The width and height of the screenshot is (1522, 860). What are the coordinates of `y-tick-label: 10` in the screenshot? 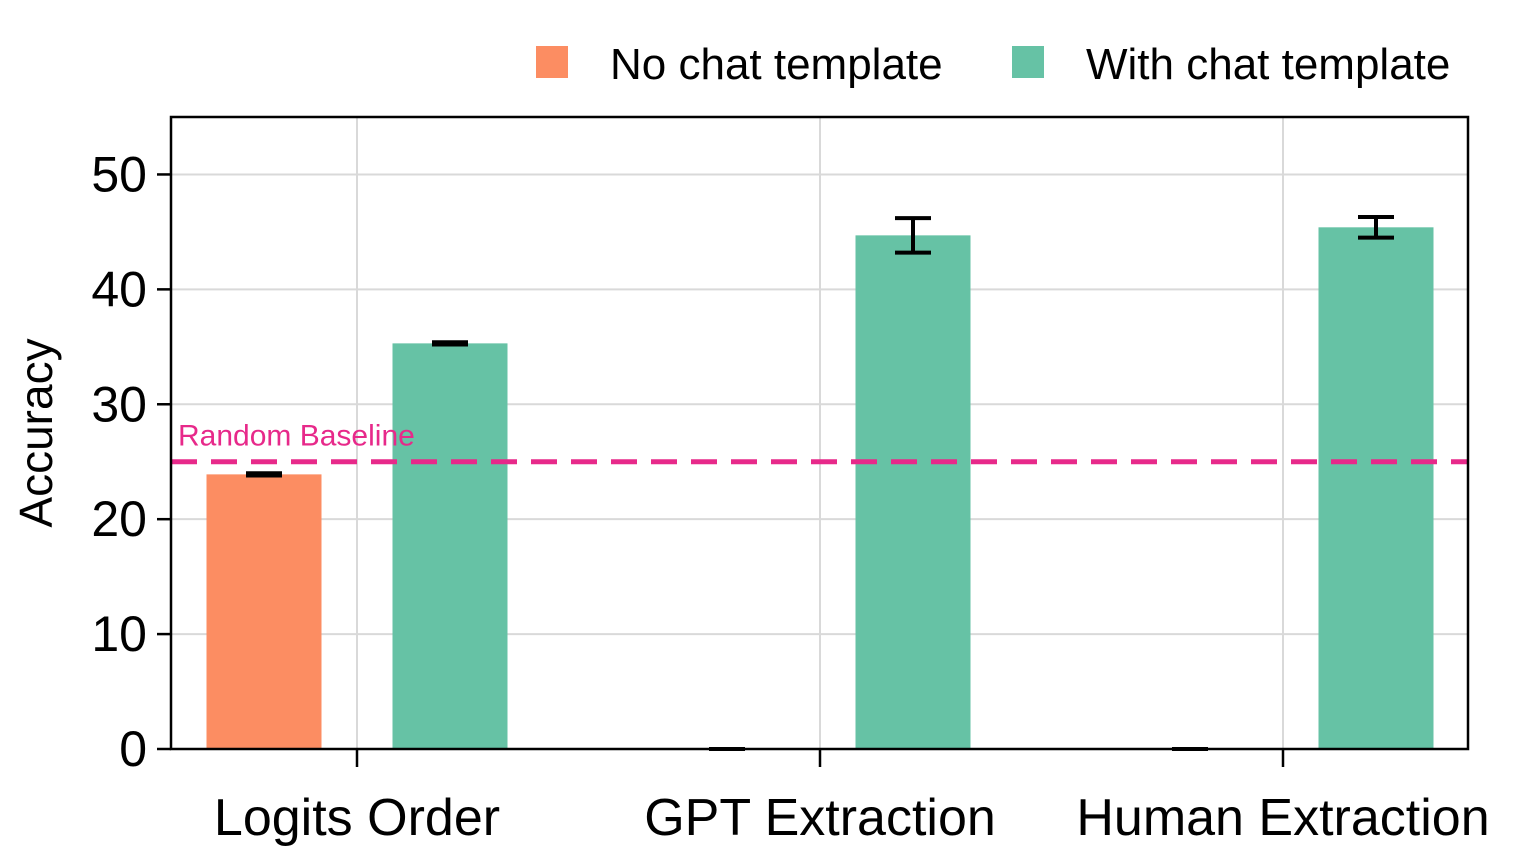 It's located at (119, 634).